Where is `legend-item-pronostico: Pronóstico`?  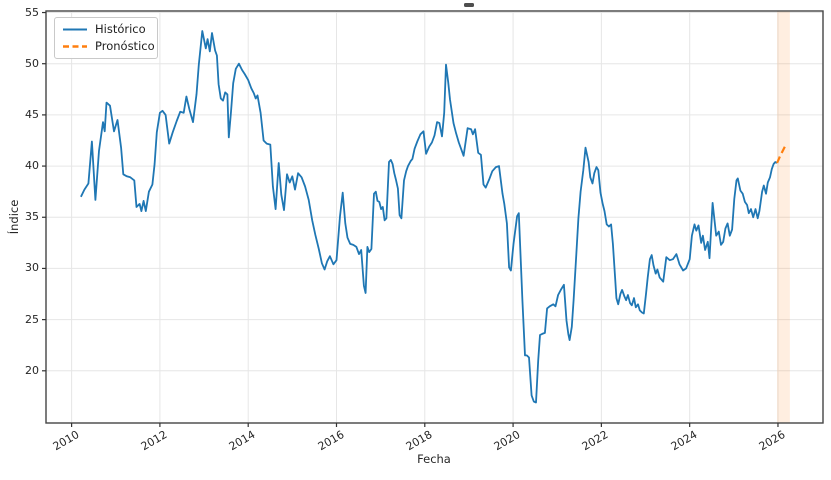
legend-item-pronostico: Pronóstico is located at coordinates (108, 46).